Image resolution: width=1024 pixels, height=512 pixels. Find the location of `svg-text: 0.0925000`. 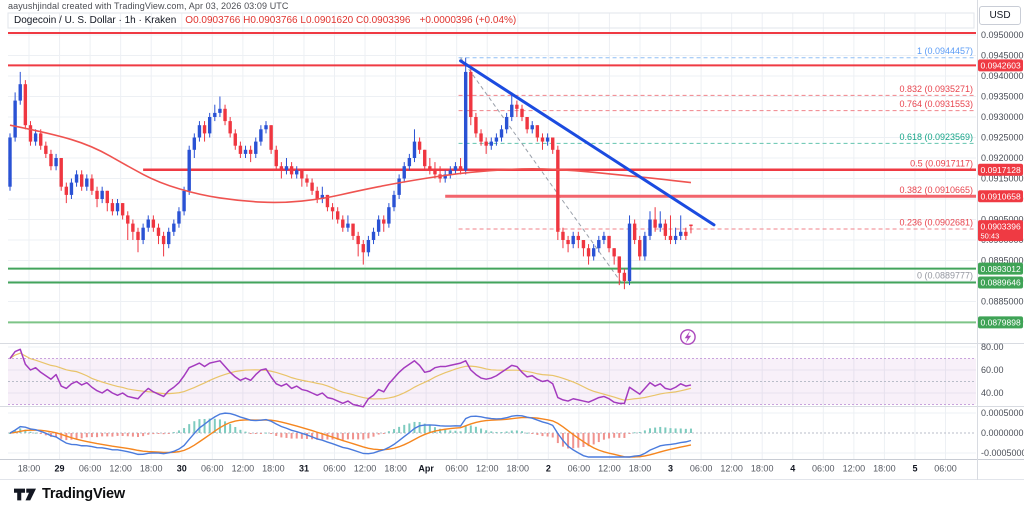

svg-text: 0.0925000 is located at coordinates (1002, 138).